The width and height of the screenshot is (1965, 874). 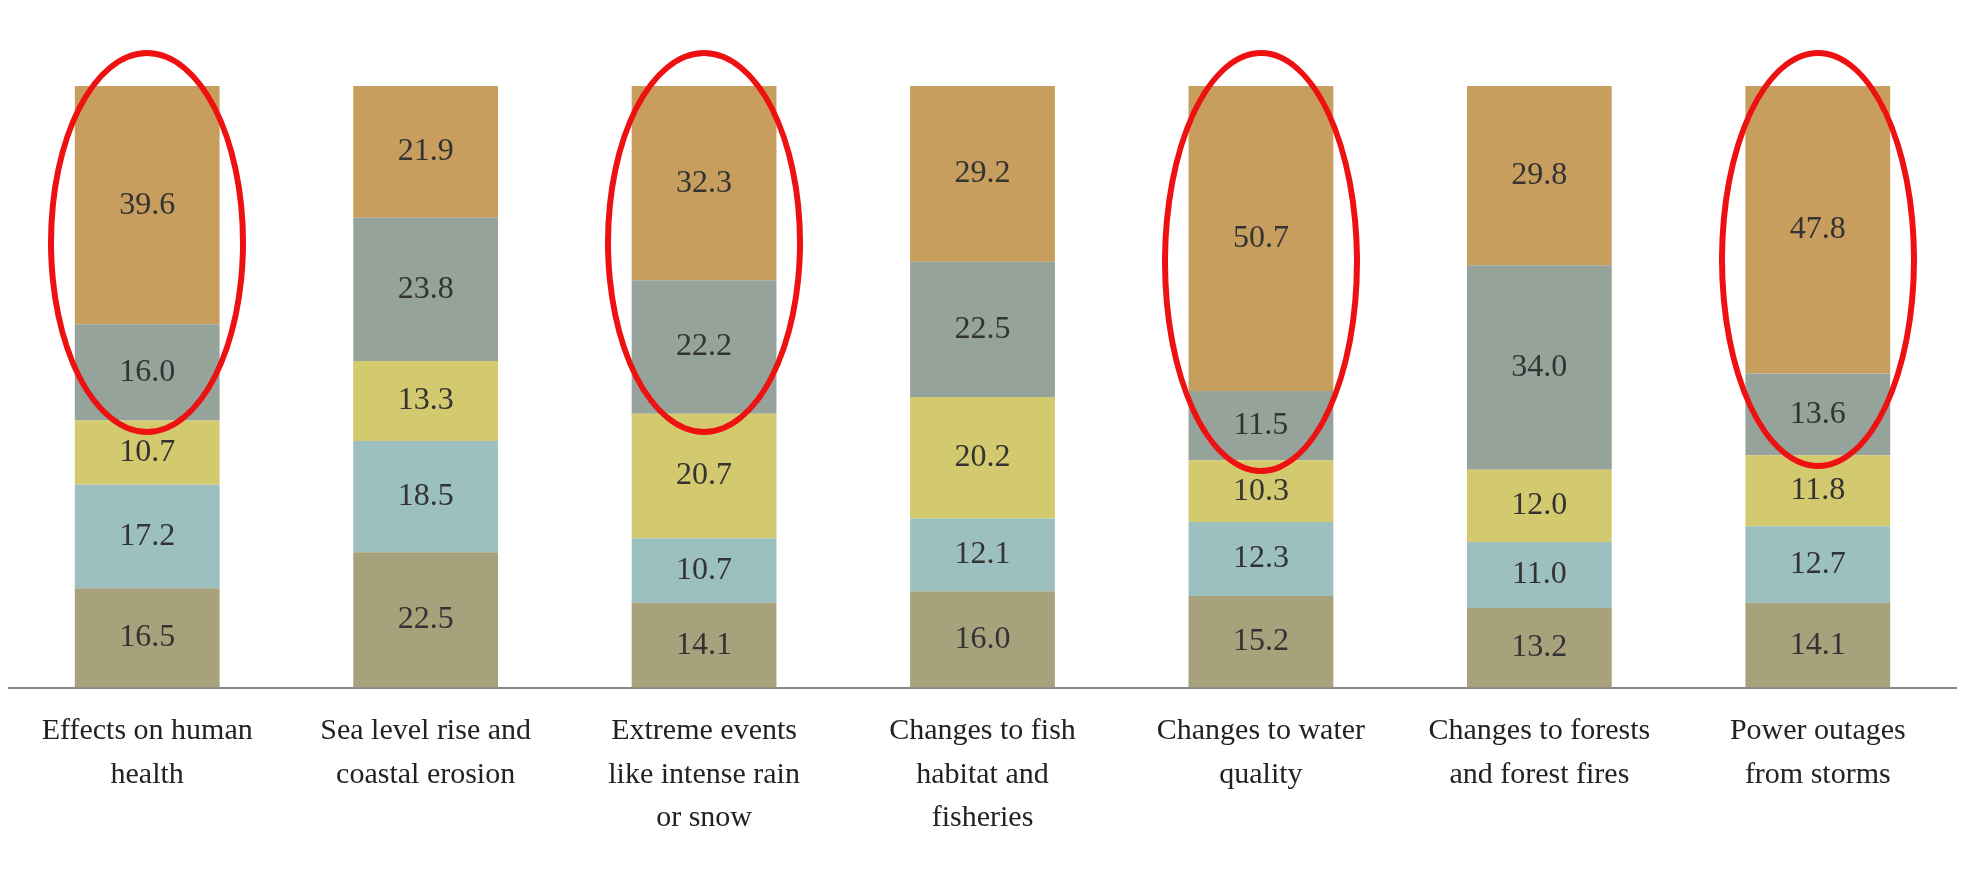 What do you see at coordinates (982, 772) in the screenshot?
I see `x-tick-label: Changes to fish habitat and fisheries` at bounding box center [982, 772].